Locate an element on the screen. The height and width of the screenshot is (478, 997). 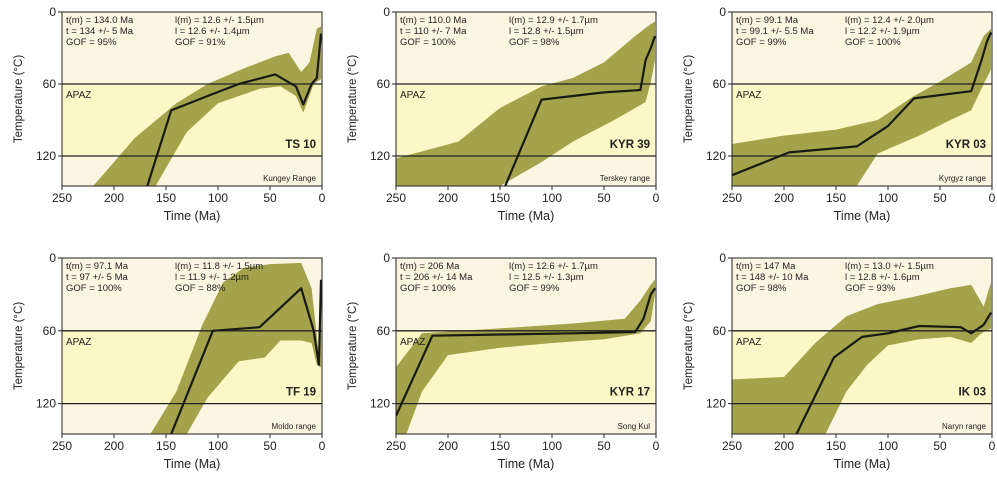
region-label: Terskey range is located at coordinates (625, 178).